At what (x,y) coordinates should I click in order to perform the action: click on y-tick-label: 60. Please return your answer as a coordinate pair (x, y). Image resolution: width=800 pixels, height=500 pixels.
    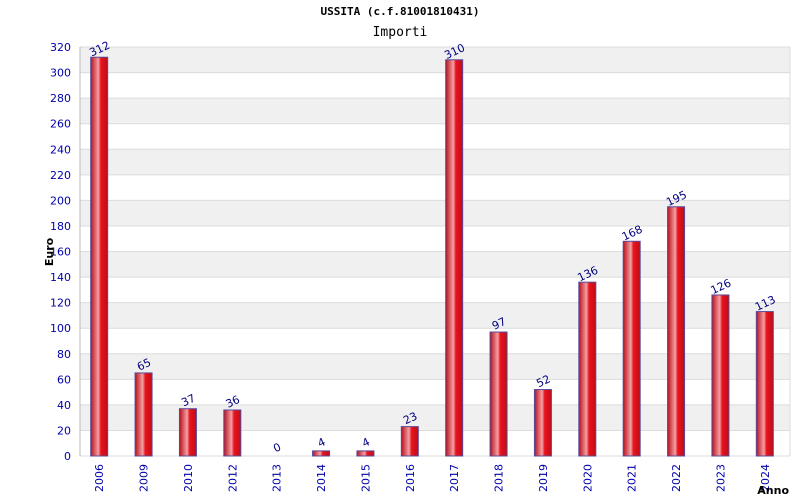
    Looking at the image, I should click on (64, 379).